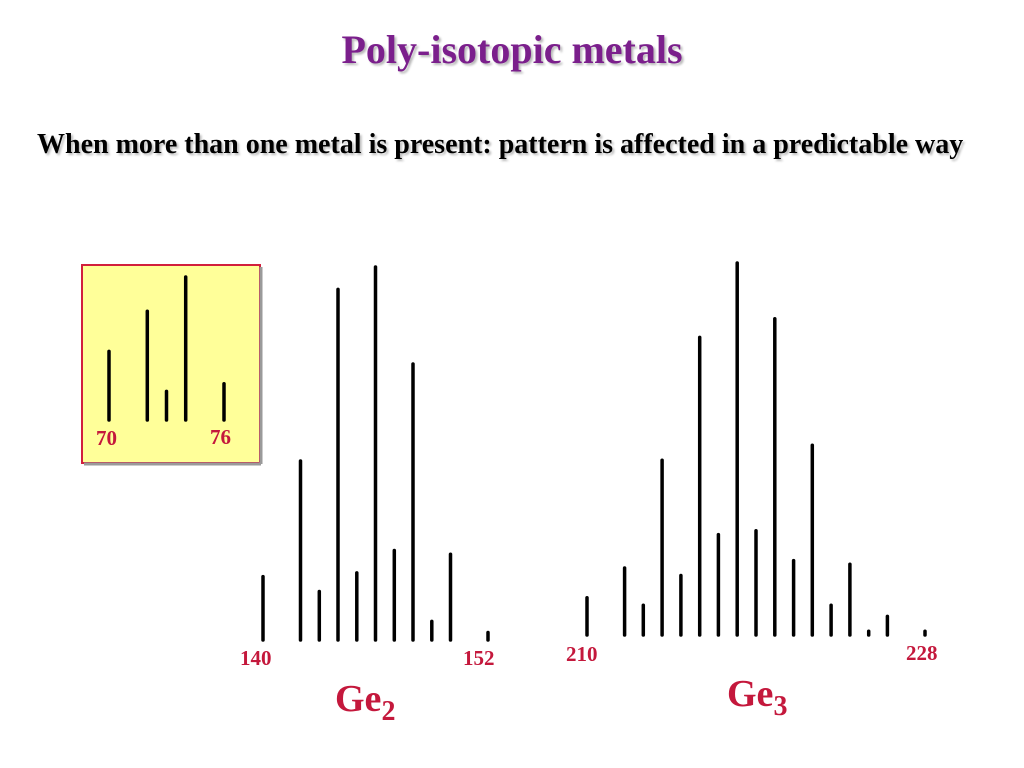 The height and width of the screenshot is (768, 1024). I want to click on ge-tick-label-70: 70, so click(106, 438).